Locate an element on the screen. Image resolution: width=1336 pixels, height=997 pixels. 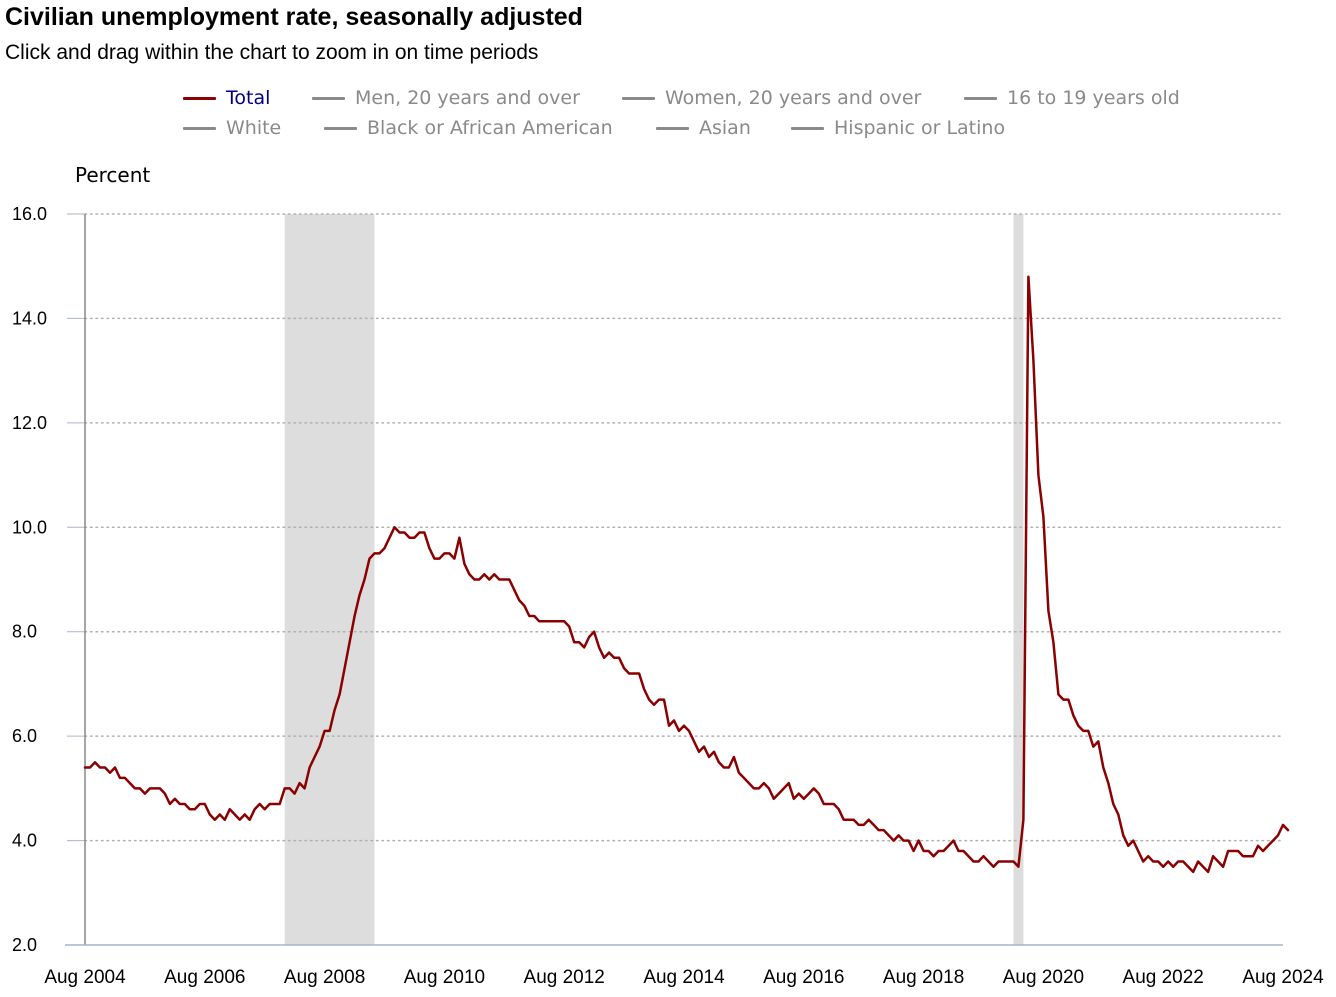
legend-item-hispanic: Hispanic or Latino is located at coordinates (898, 128).